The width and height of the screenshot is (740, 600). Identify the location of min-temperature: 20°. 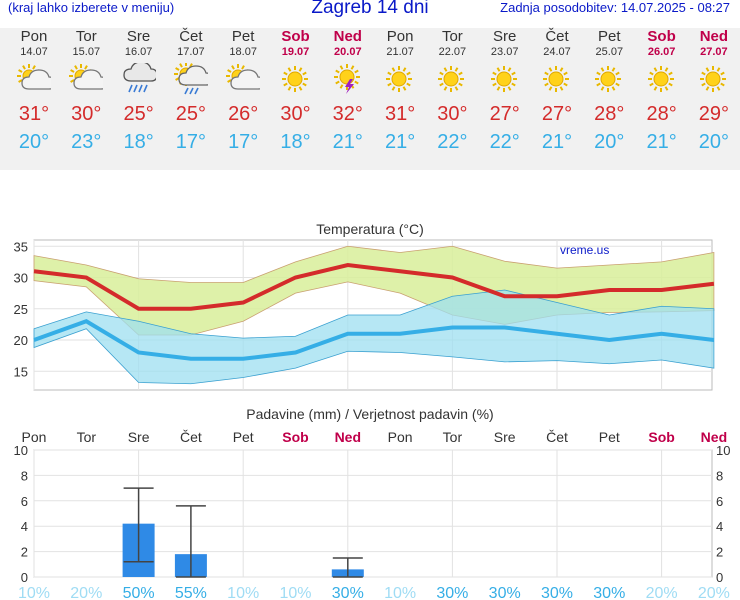
(609, 142).